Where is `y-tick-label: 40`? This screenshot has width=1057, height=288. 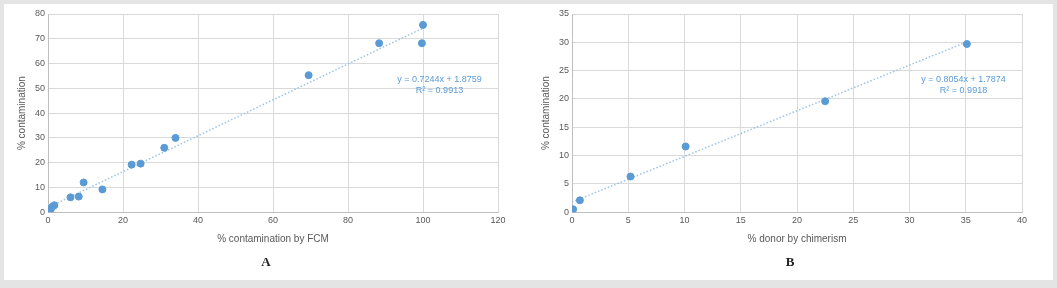
y-tick-label: 40 is located at coordinates (40, 112).